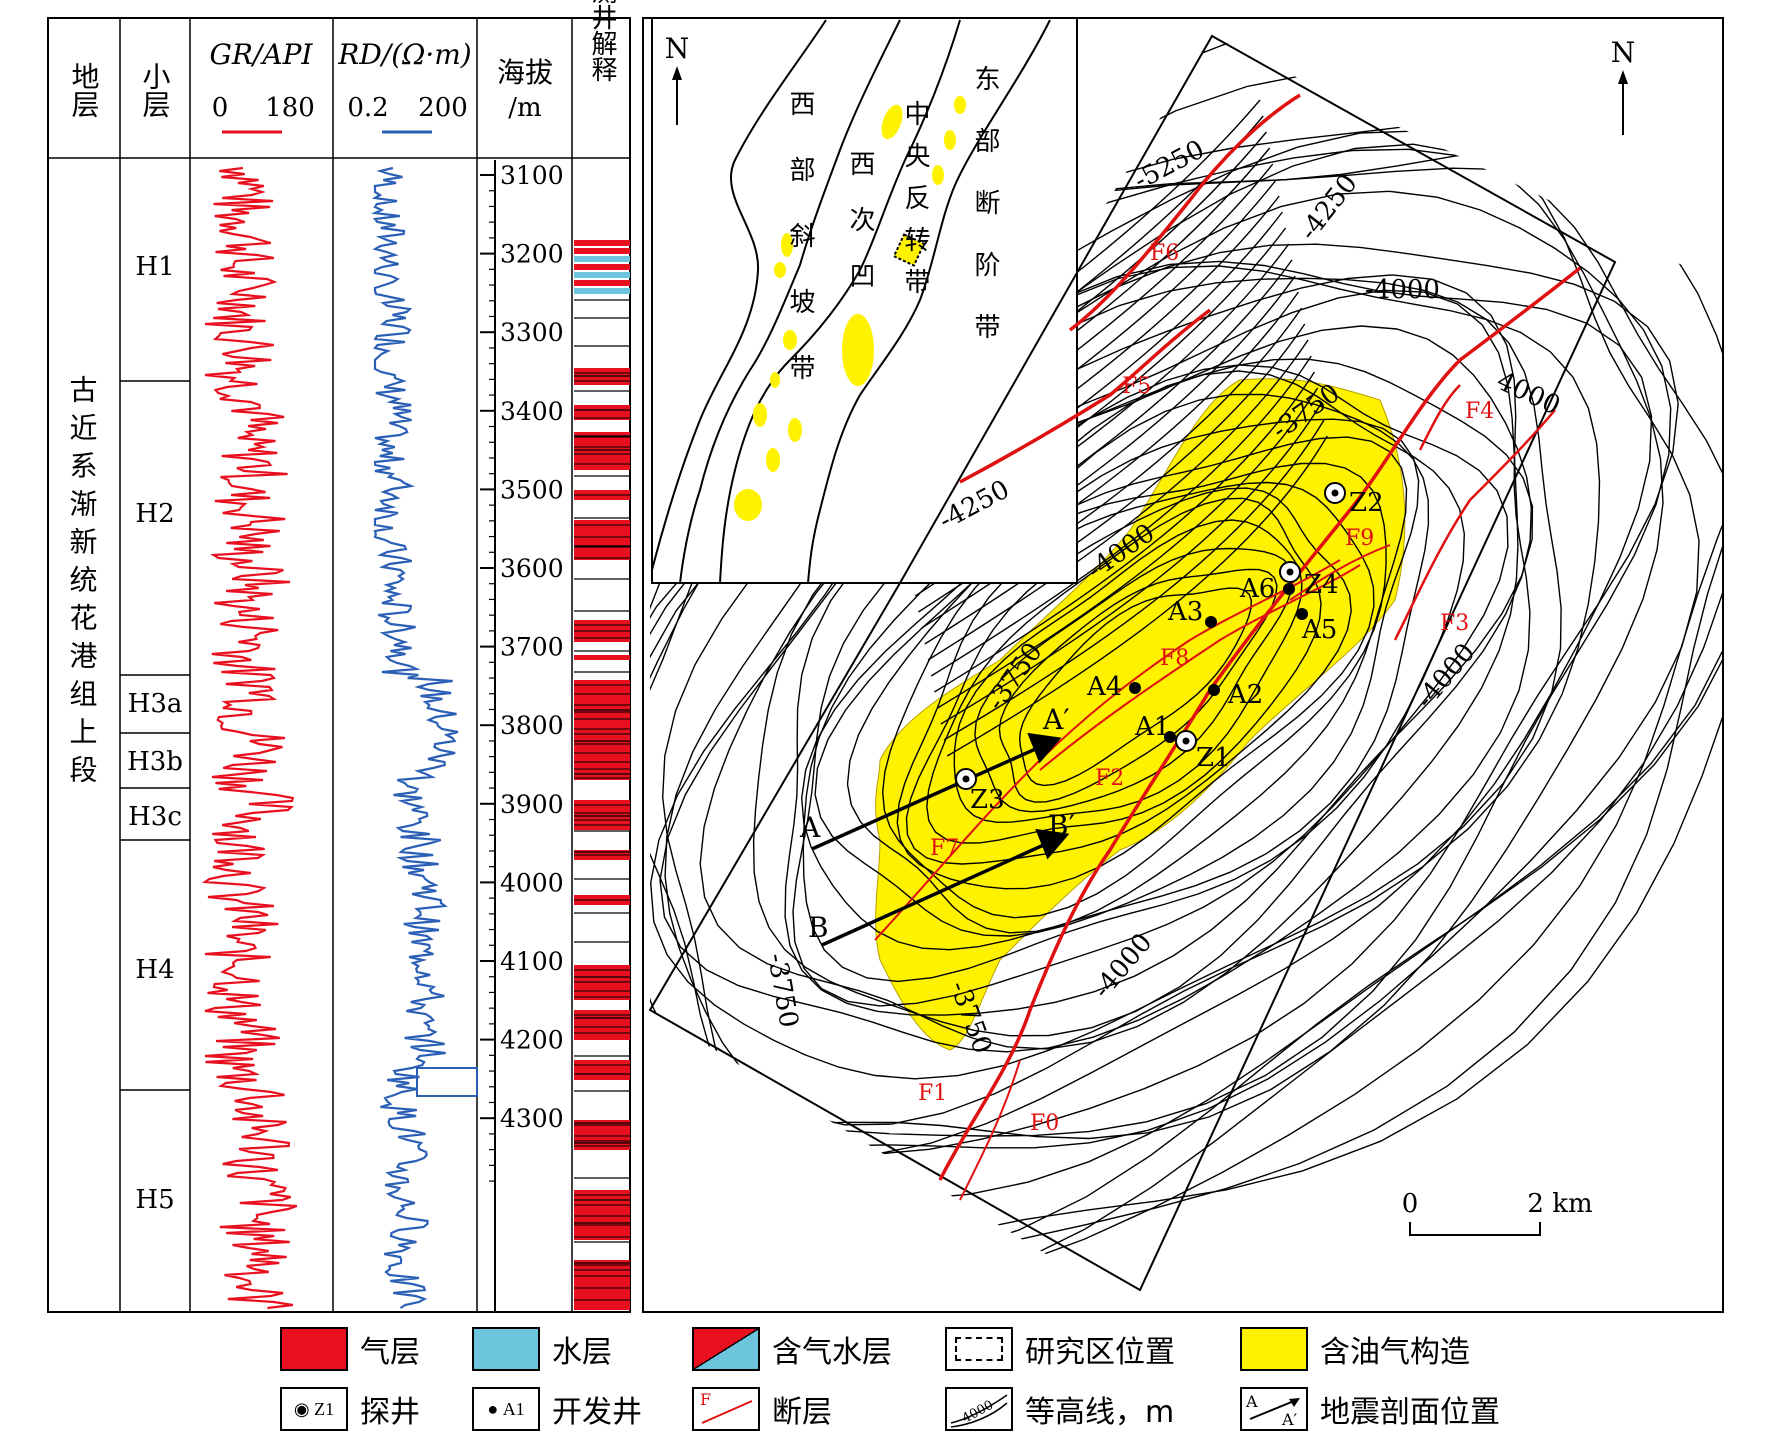 This screenshot has height=1438, width=1772. I want to click on fault-f4: F4, so click(1479, 411).